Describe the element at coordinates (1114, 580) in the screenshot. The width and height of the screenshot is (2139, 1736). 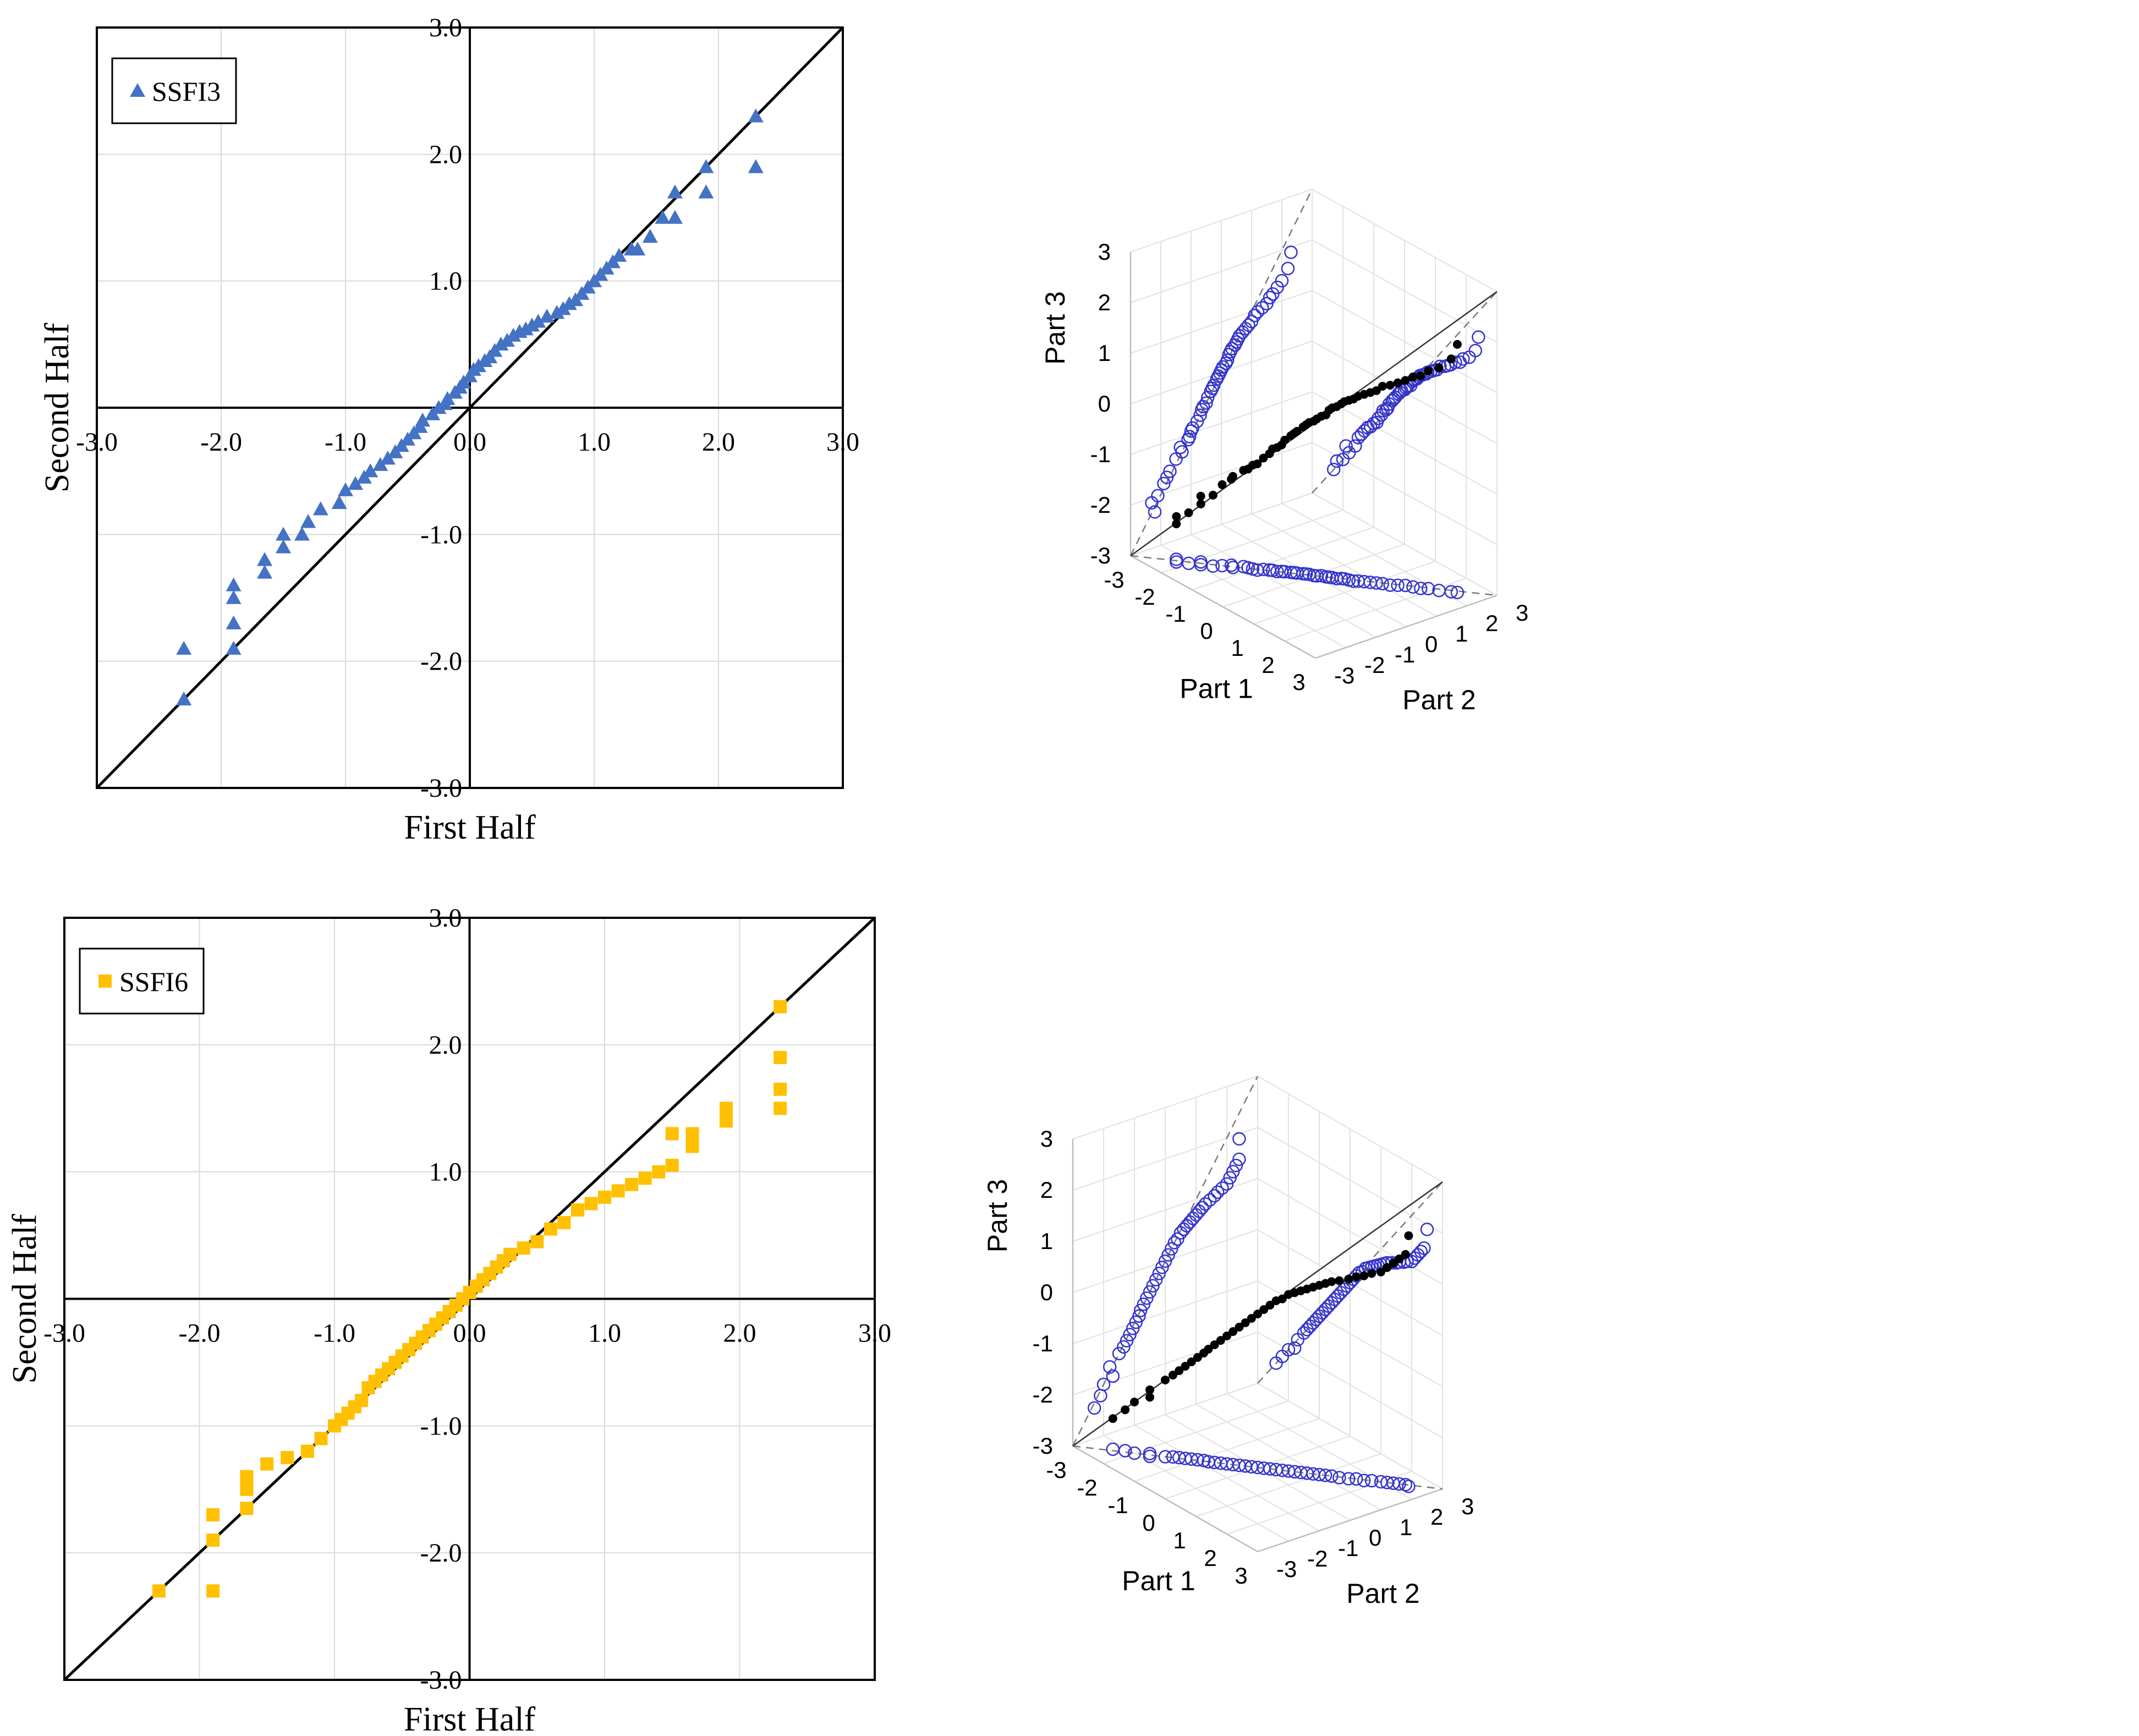
I see `x-tick-label: -3` at that location.